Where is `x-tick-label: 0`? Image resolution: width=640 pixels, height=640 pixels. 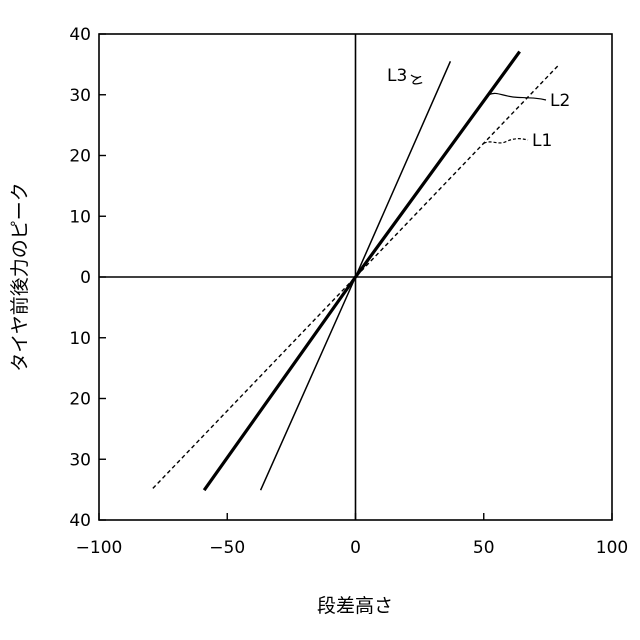
x-tick-label: 0 is located at coordinates (355, 548).